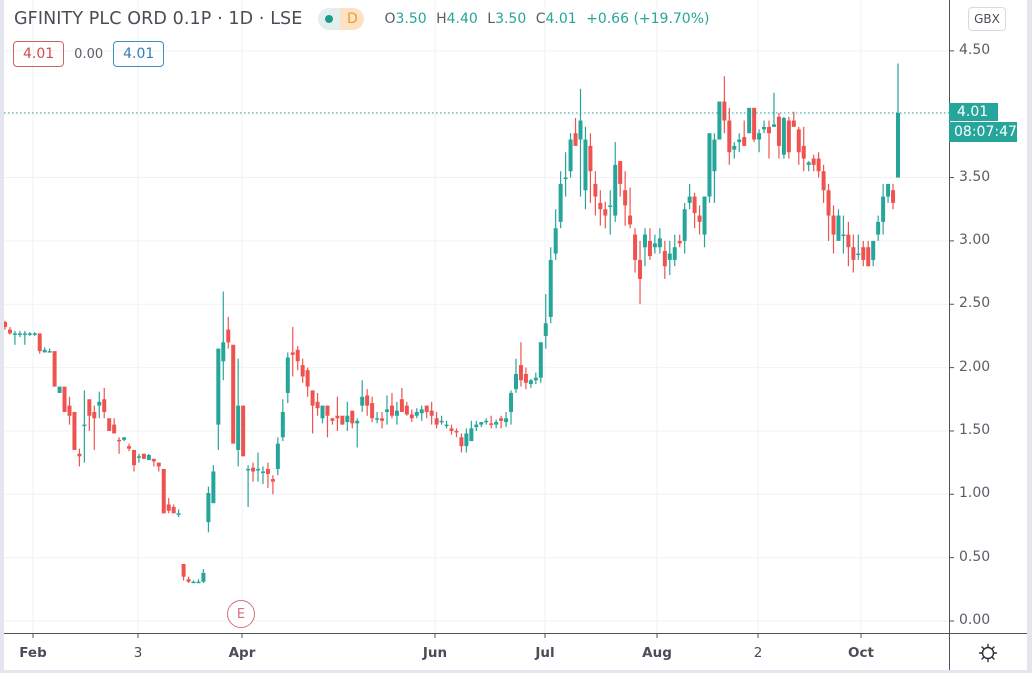  Describe the element at coordinates (139, 54) in the screenshot. I see `buy-price-button: 4.01` at that location.